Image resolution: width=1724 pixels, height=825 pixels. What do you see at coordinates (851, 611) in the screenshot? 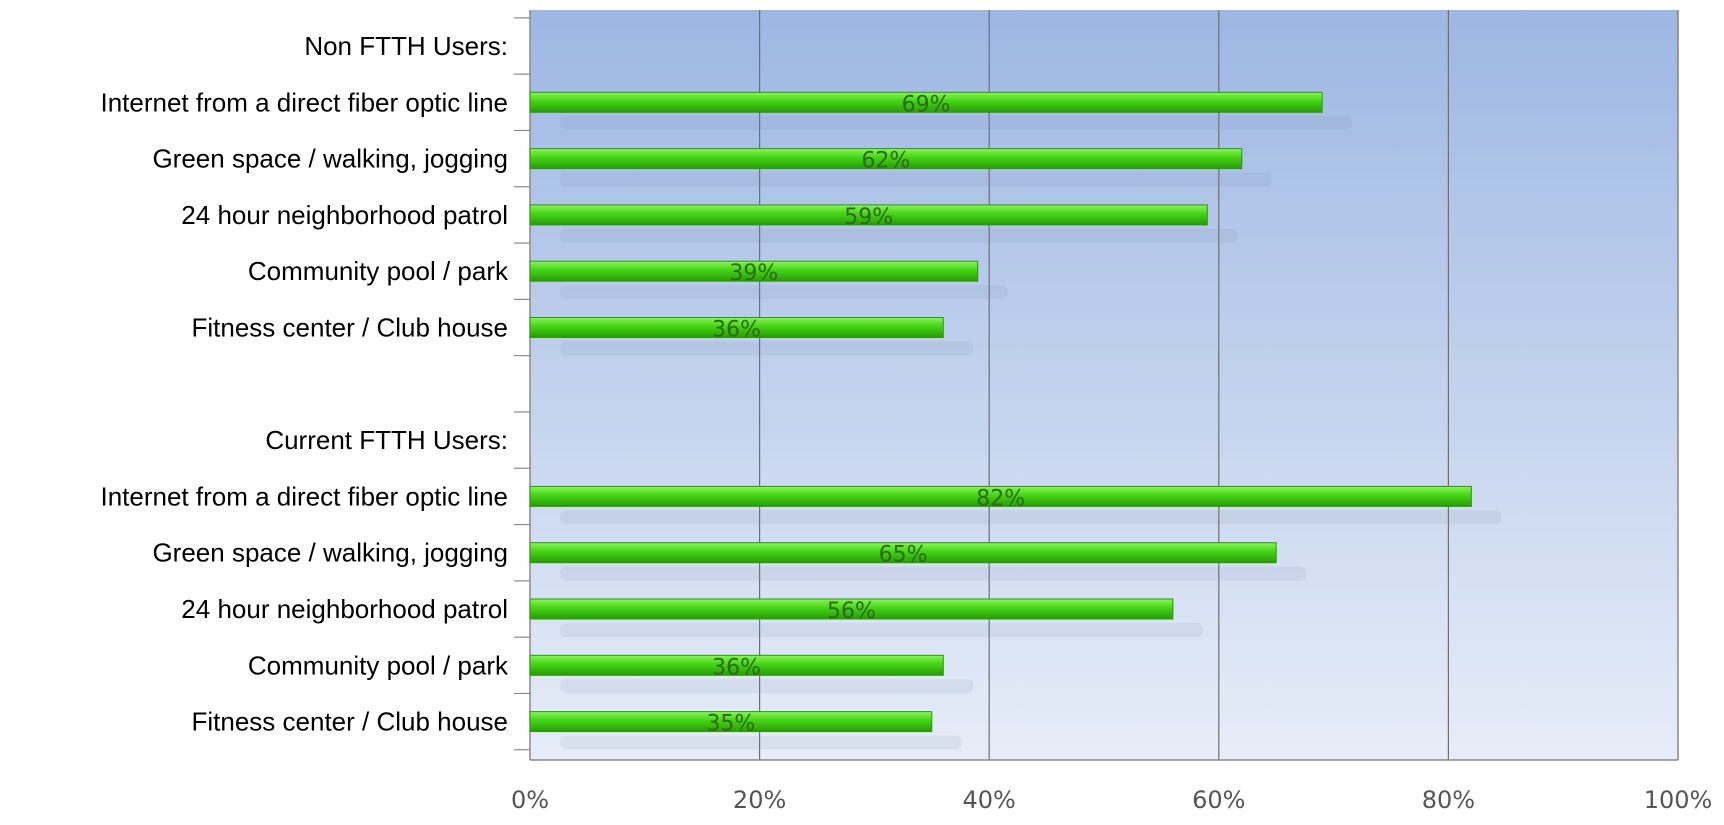
I see `data-label: 56%` at bounding box center [851, 611].